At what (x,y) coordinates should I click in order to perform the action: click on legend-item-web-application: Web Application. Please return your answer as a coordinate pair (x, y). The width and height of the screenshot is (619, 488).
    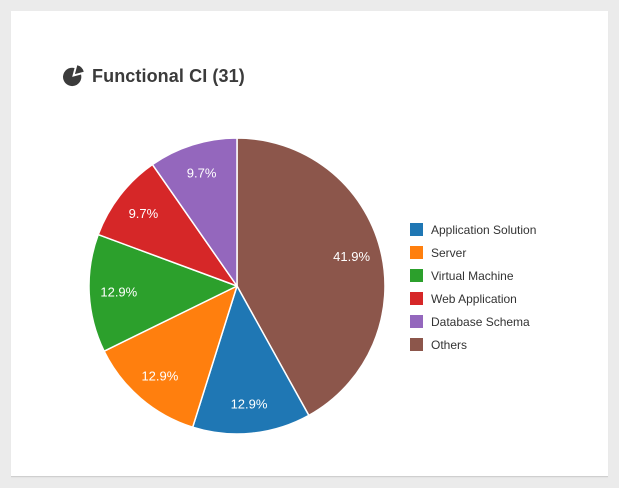
    Looking at the image, I should click on (473, 298).